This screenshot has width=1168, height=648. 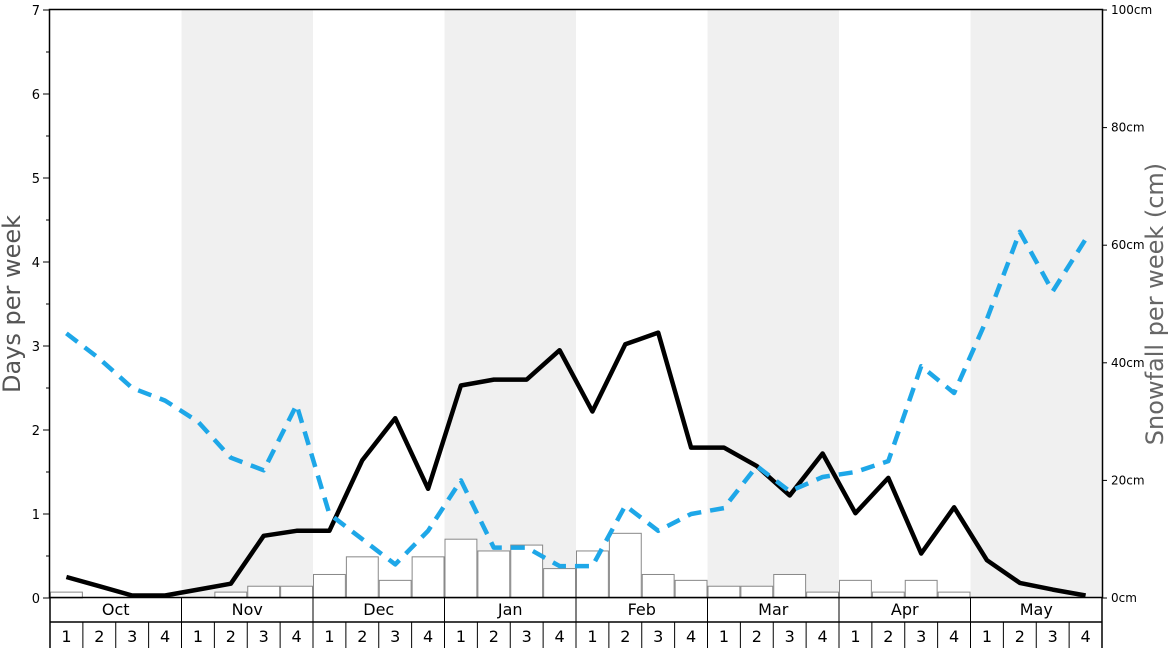 I want to click on right-tick-label: 0cm, so click(x=1124, y=598).